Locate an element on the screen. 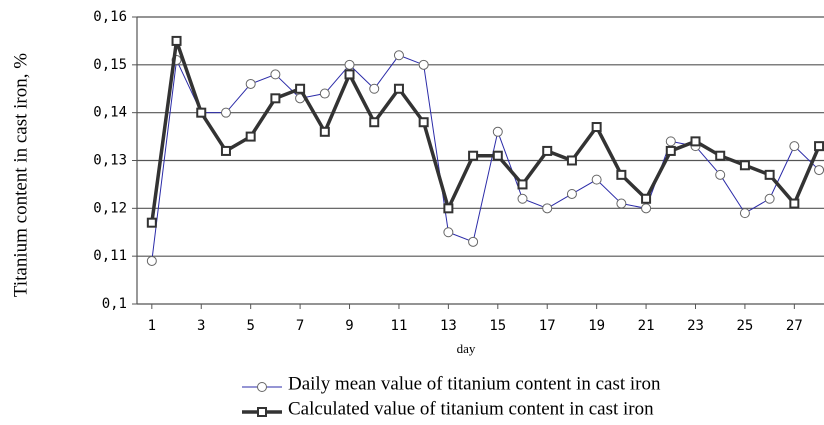  y-tick-label: 0,15 is located at coordinates (110, 65).